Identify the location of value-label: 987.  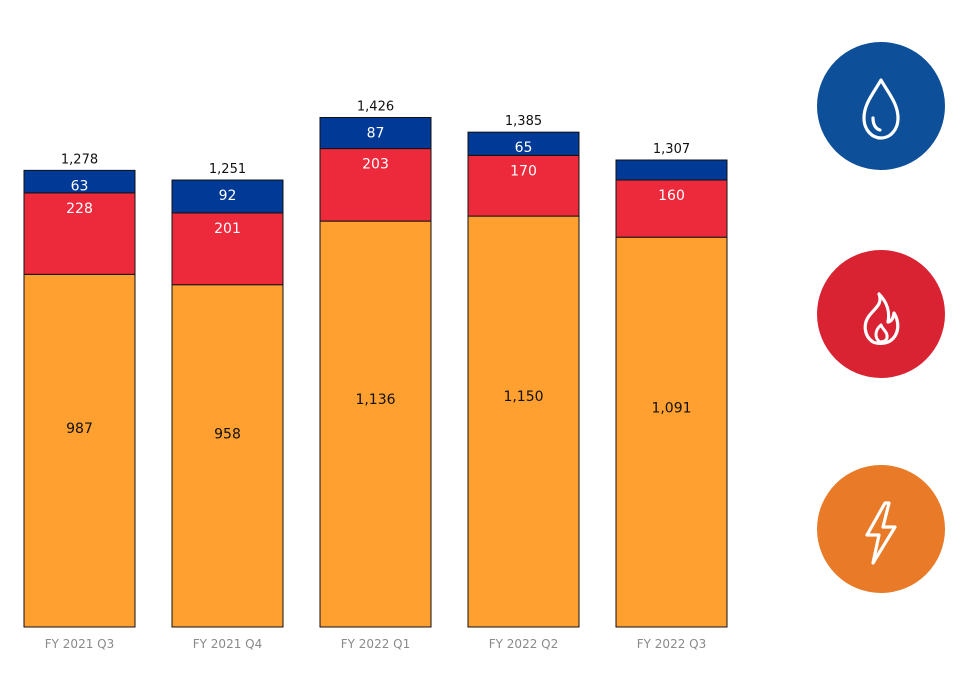
(79, 429).